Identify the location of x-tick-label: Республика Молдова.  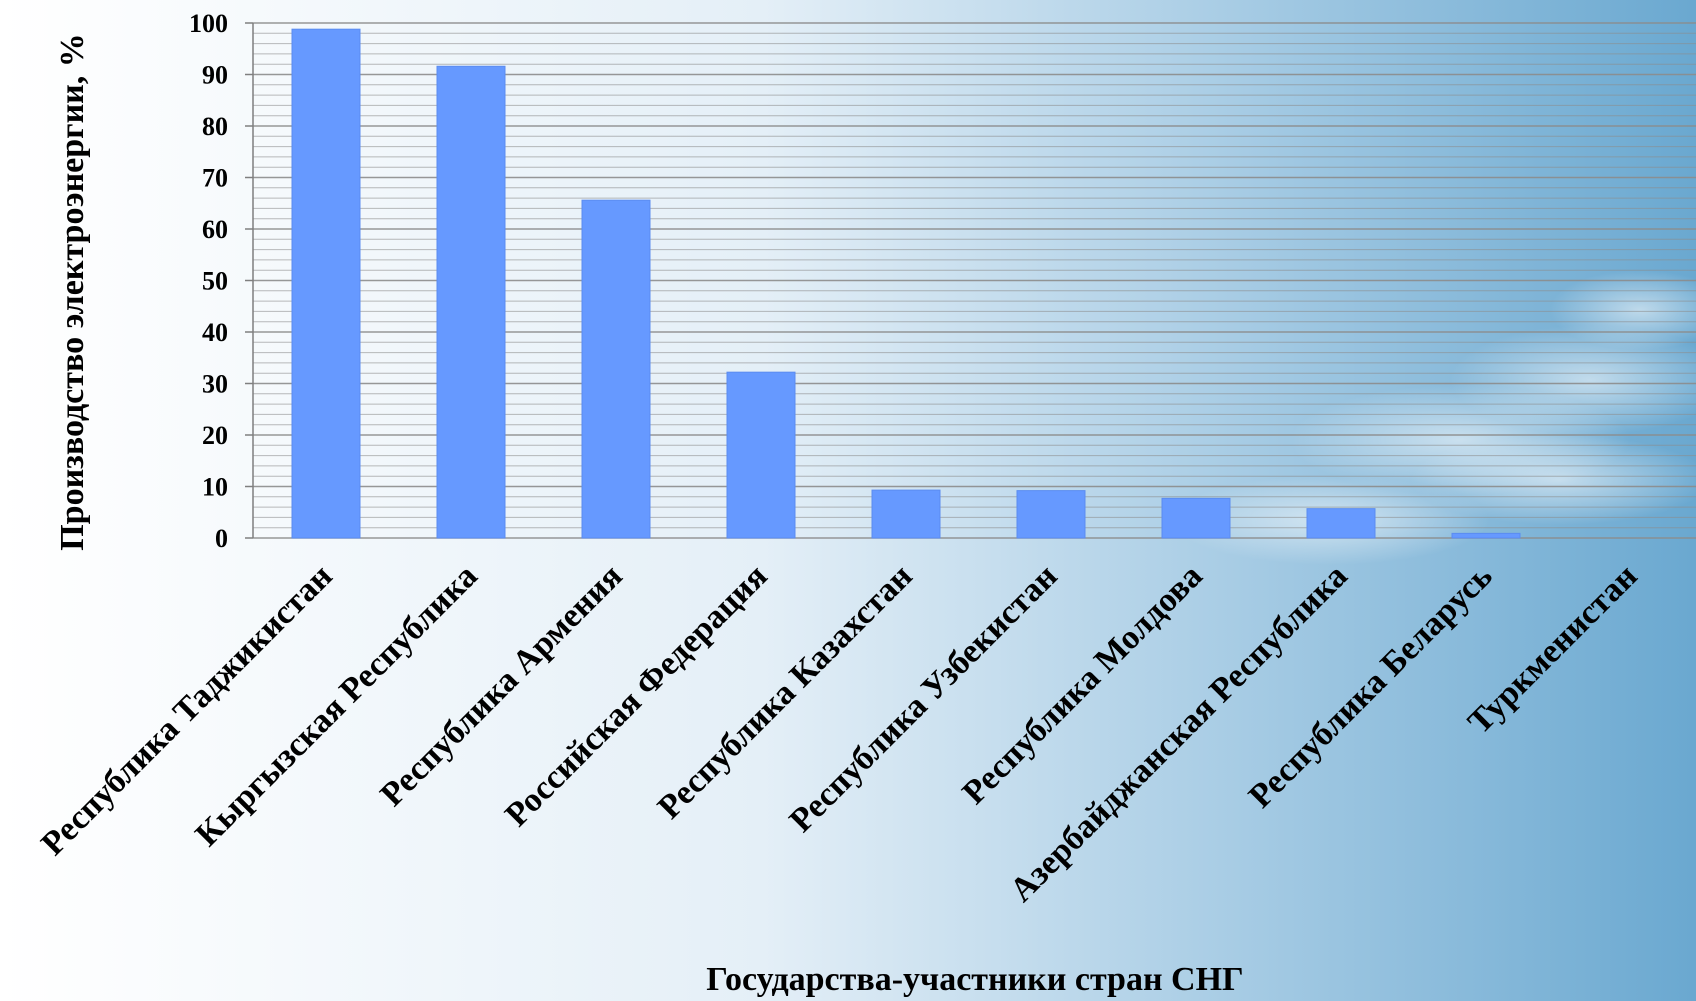
(1082, 684).